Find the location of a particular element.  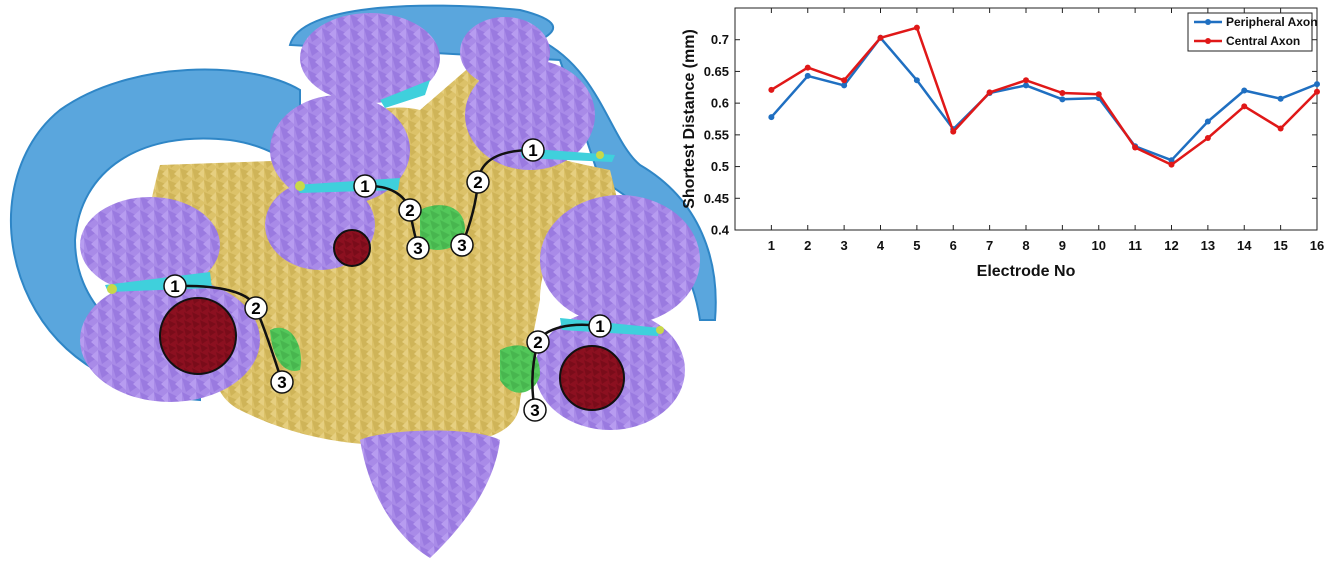

x-tick-label: 10 is located at coordinates (1099, 245).